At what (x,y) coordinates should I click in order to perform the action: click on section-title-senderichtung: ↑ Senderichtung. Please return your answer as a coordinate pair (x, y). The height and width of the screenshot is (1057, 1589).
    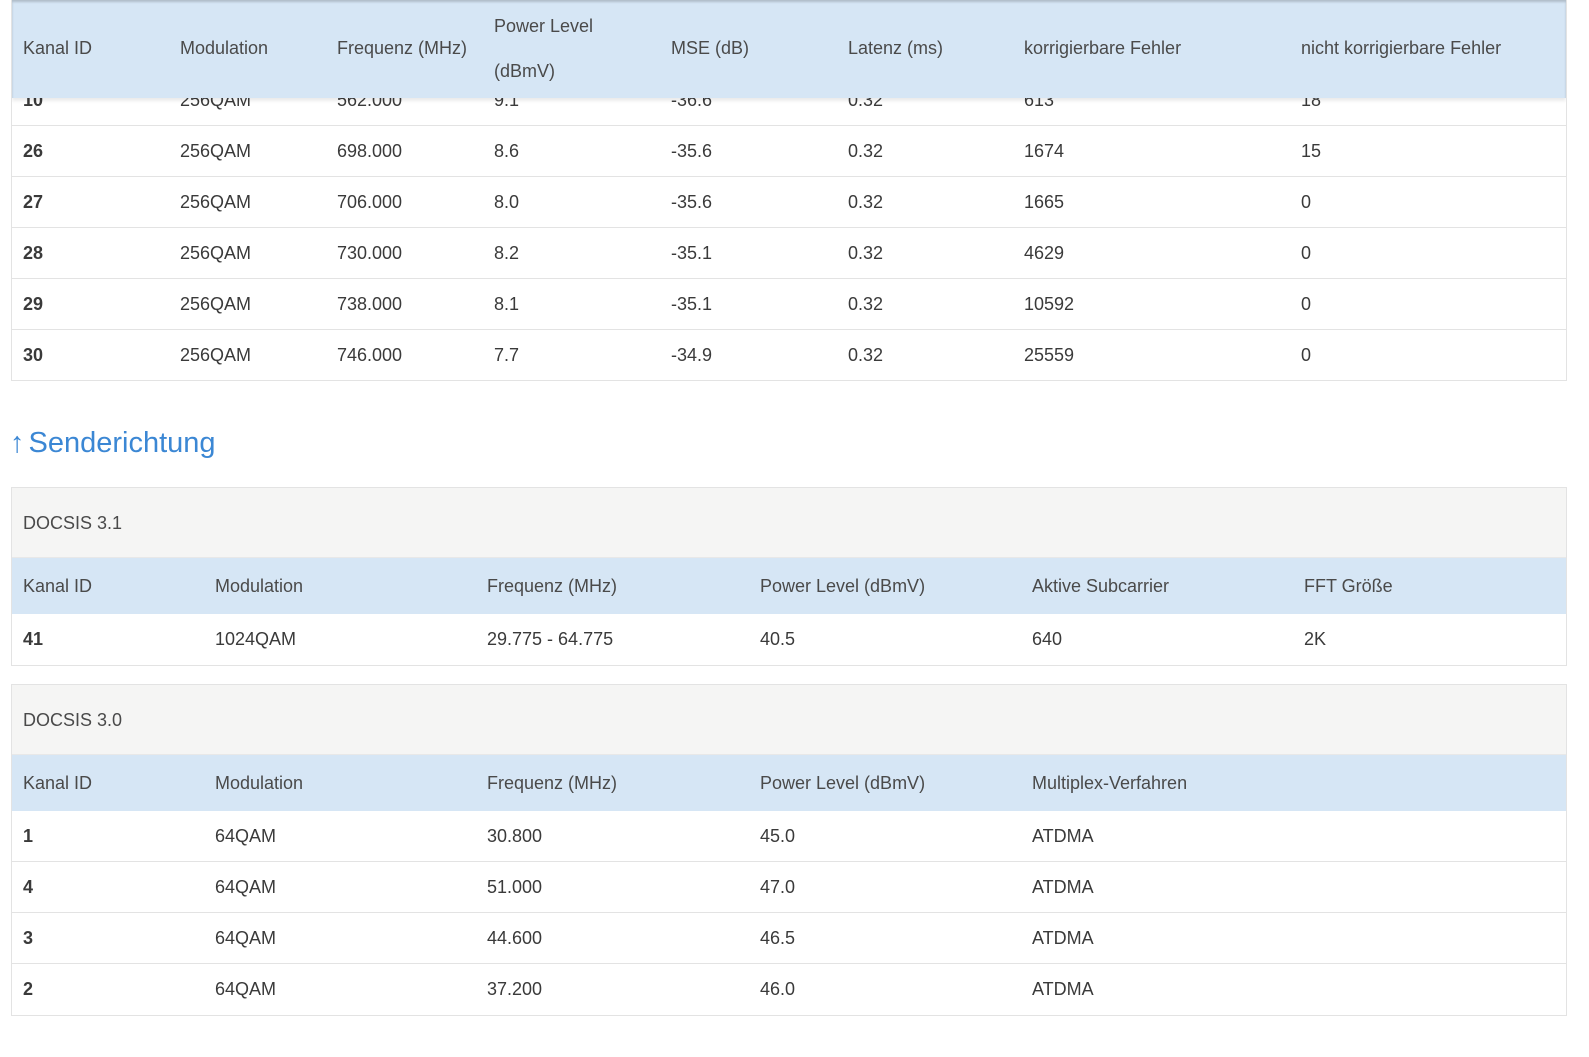
    Looking at the image, I should click on (113, 443).